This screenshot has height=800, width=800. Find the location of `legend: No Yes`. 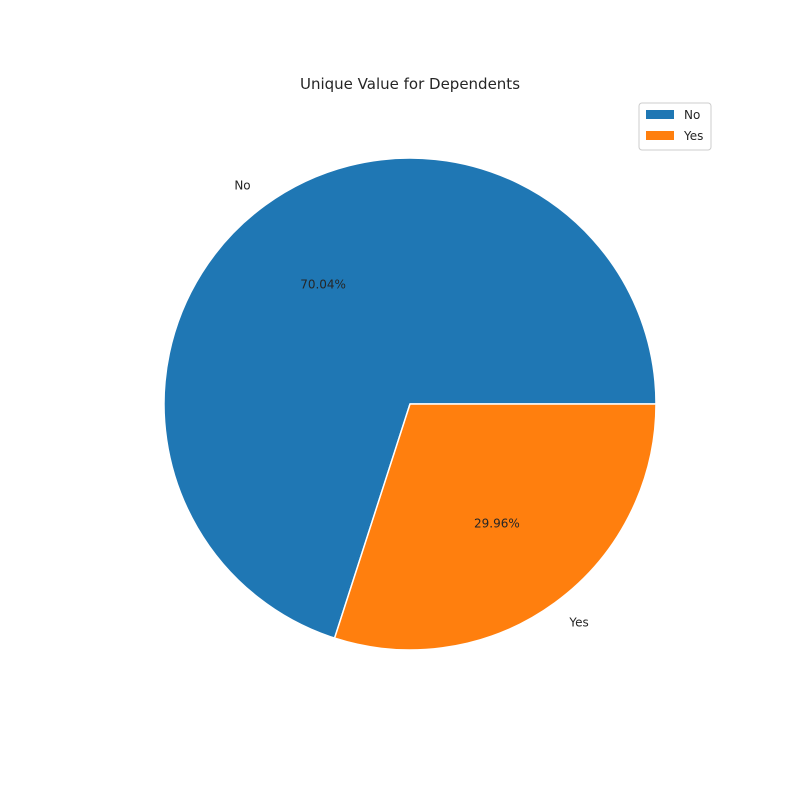

legend: No Yes is located at coordinates (675, 126).